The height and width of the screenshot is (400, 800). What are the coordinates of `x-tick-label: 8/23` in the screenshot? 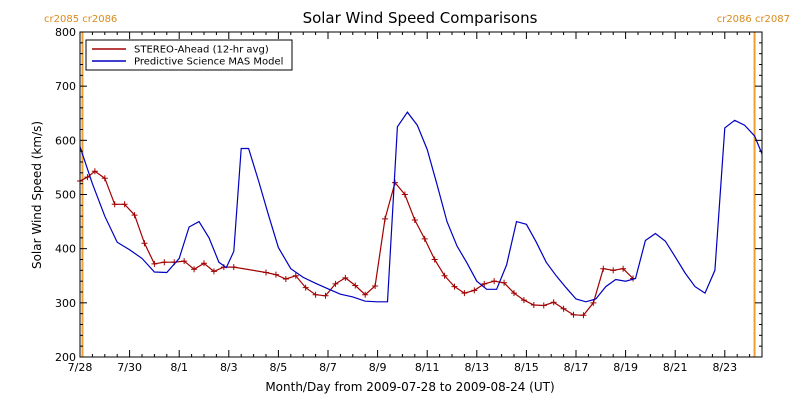 It's located at (724, 367).